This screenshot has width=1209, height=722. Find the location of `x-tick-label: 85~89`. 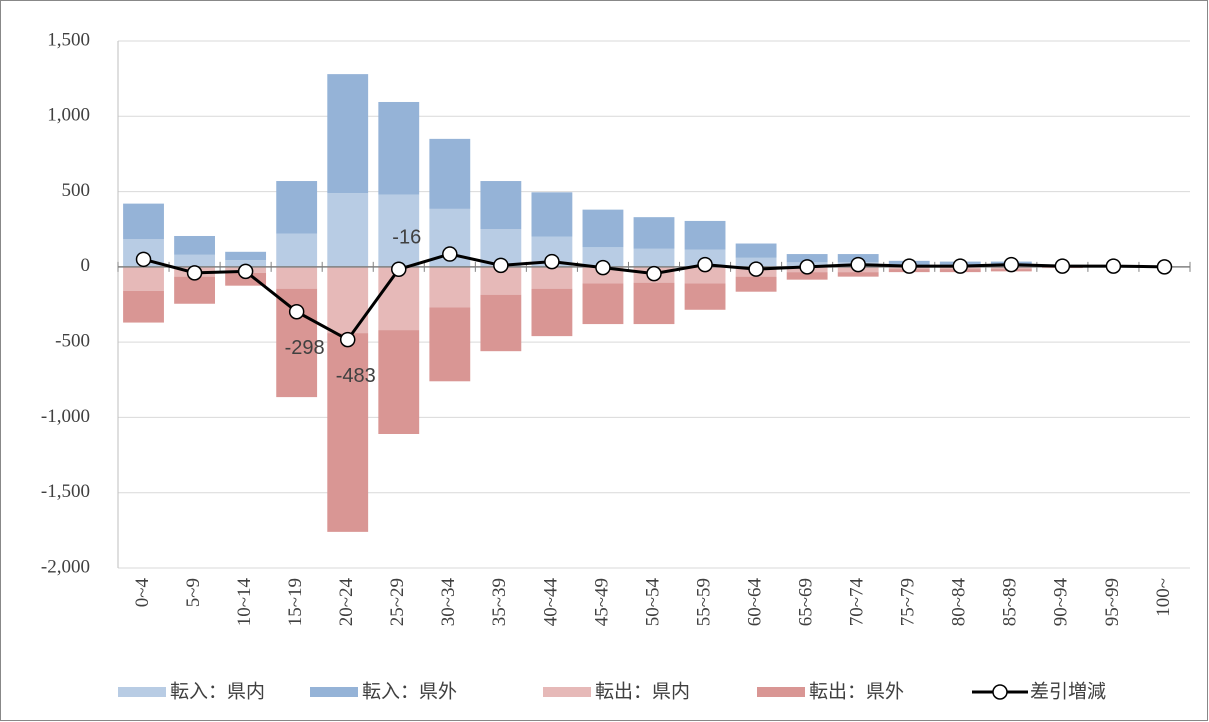

x-tick-label: 85~89 is located at coordinates (1010, 602).